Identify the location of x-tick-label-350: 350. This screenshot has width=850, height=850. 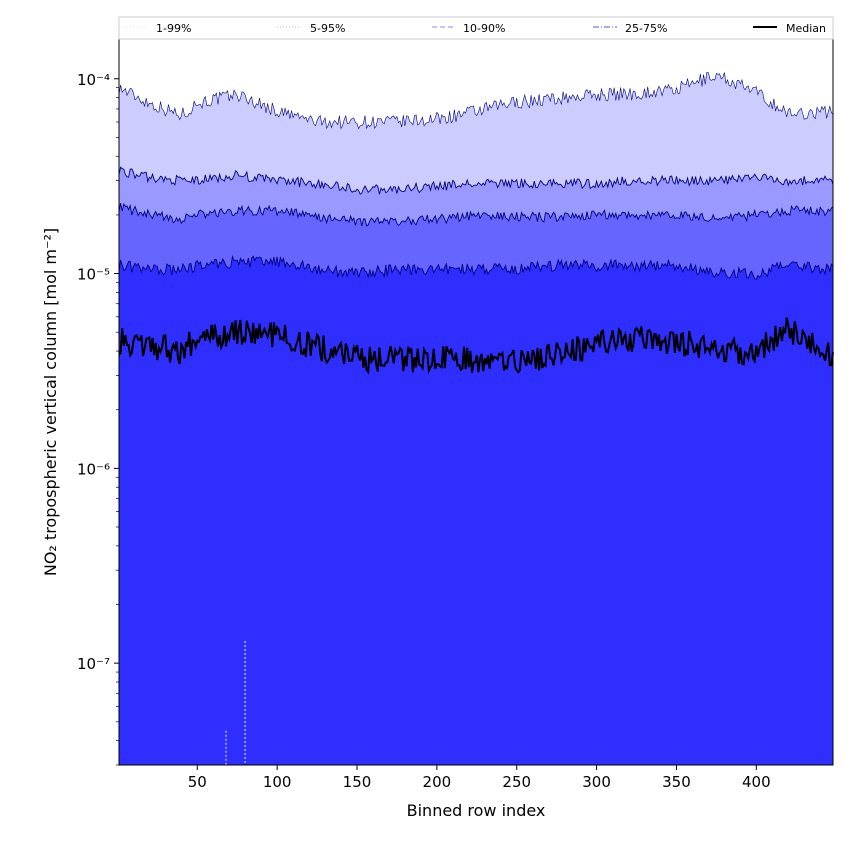
(676, 782).